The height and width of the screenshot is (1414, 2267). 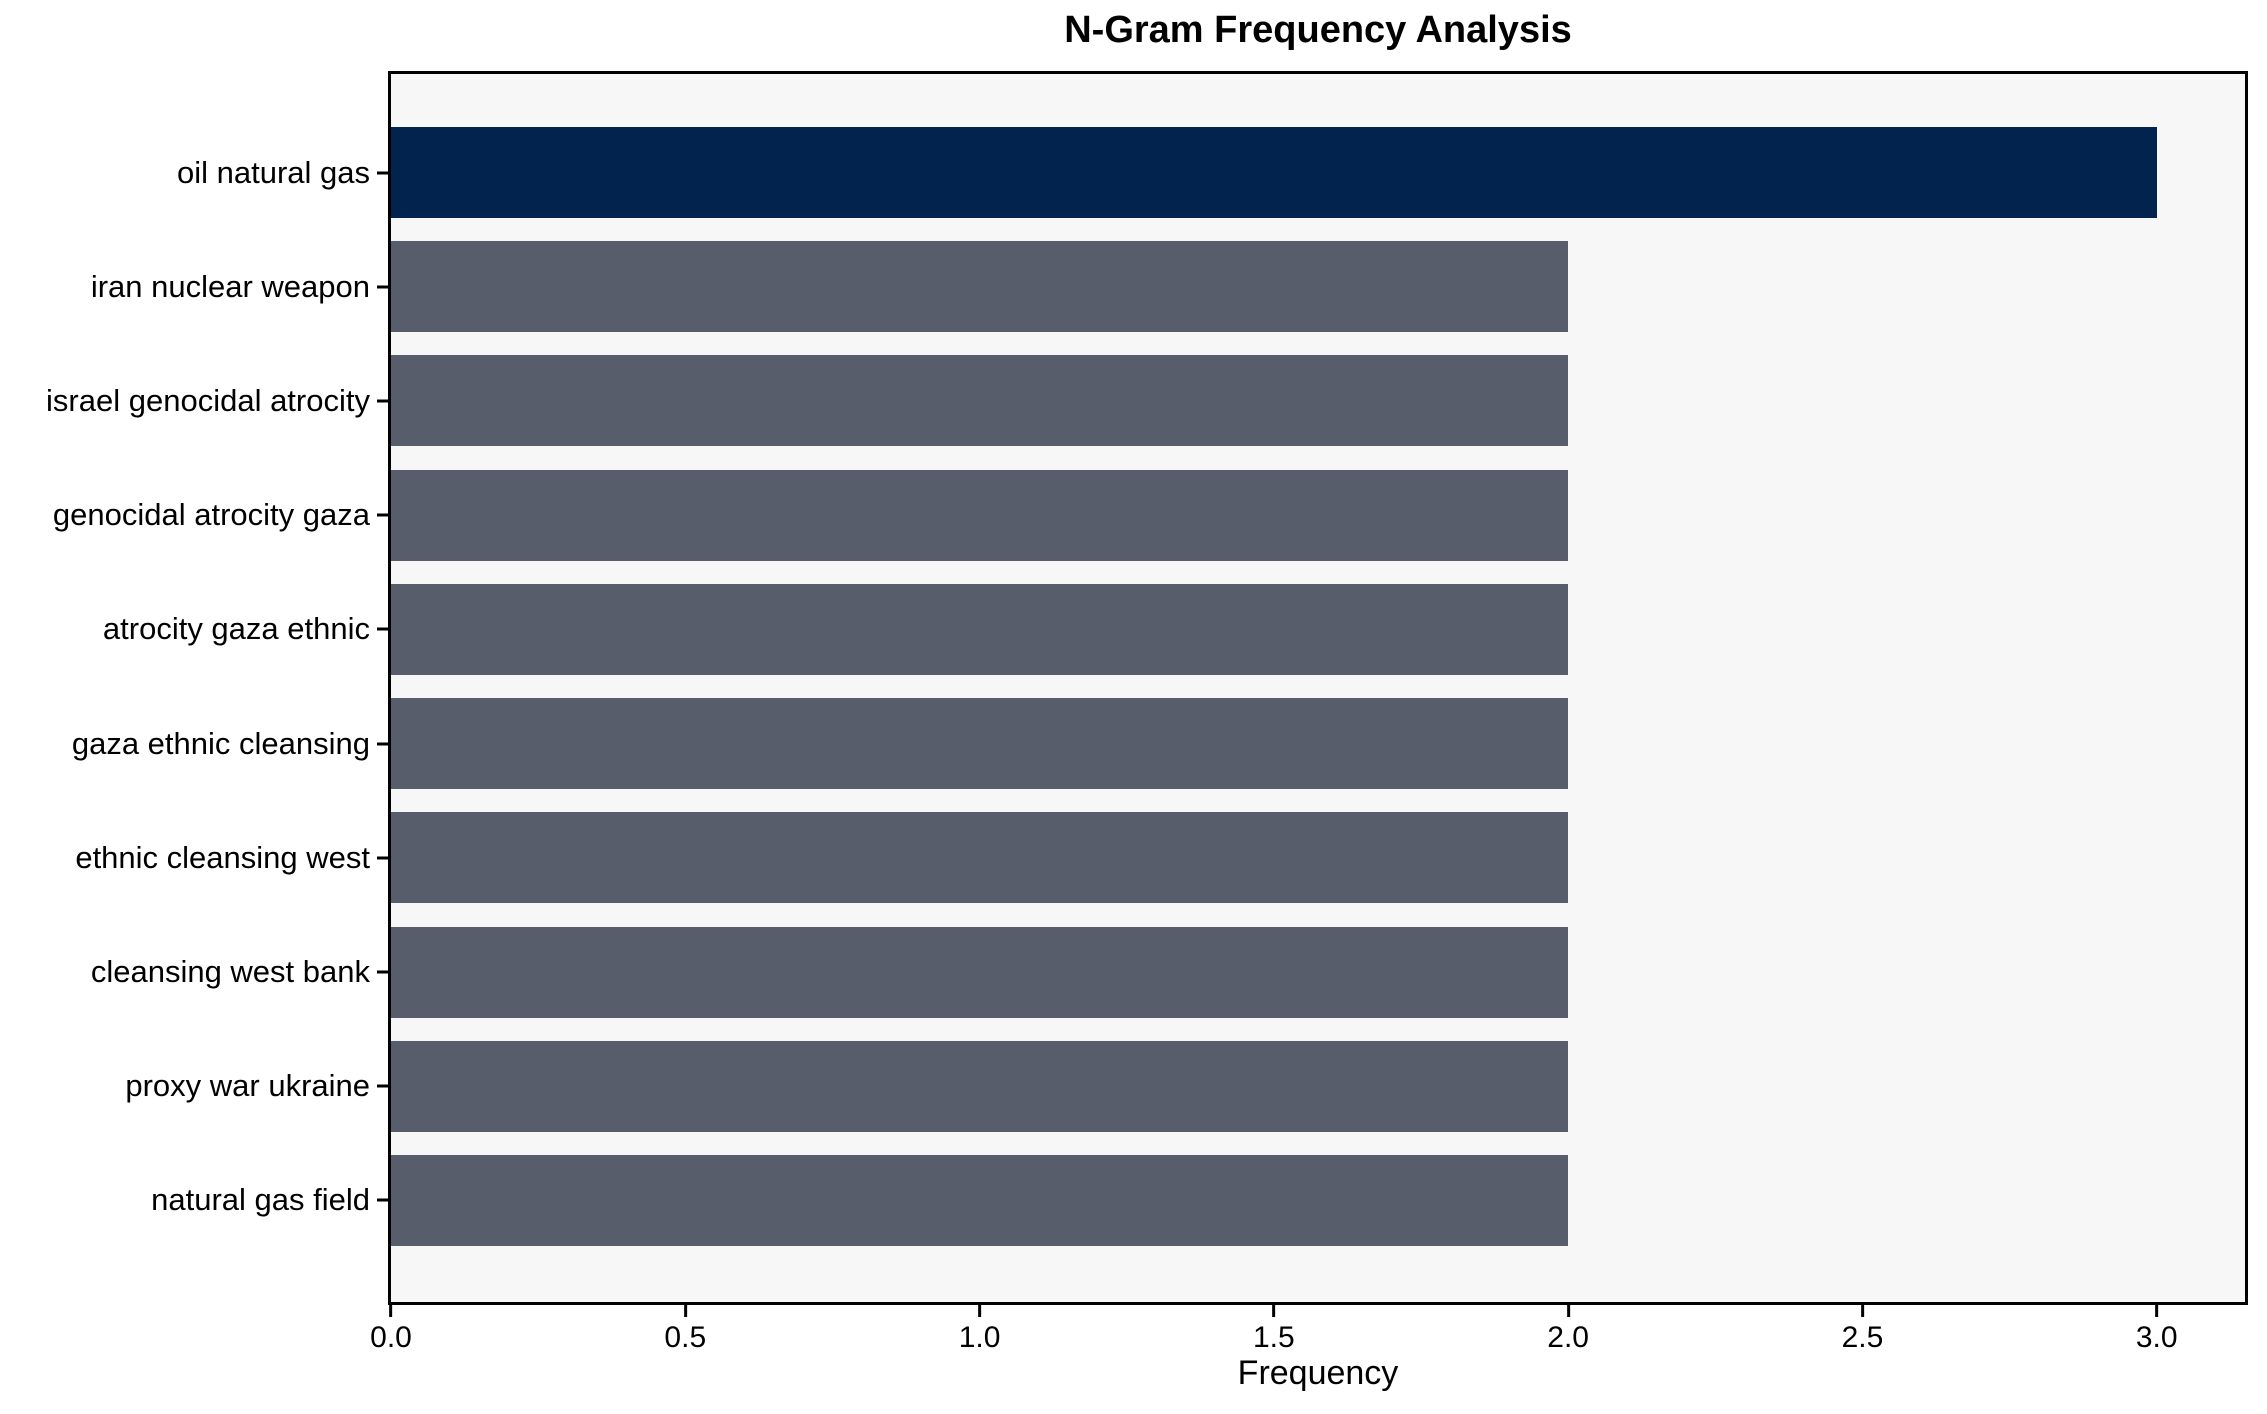 What do you see at coordinates (980, 972) in the screenshot?
I see `bar-cleansing-west-bank` at bounding box center [980, 972].